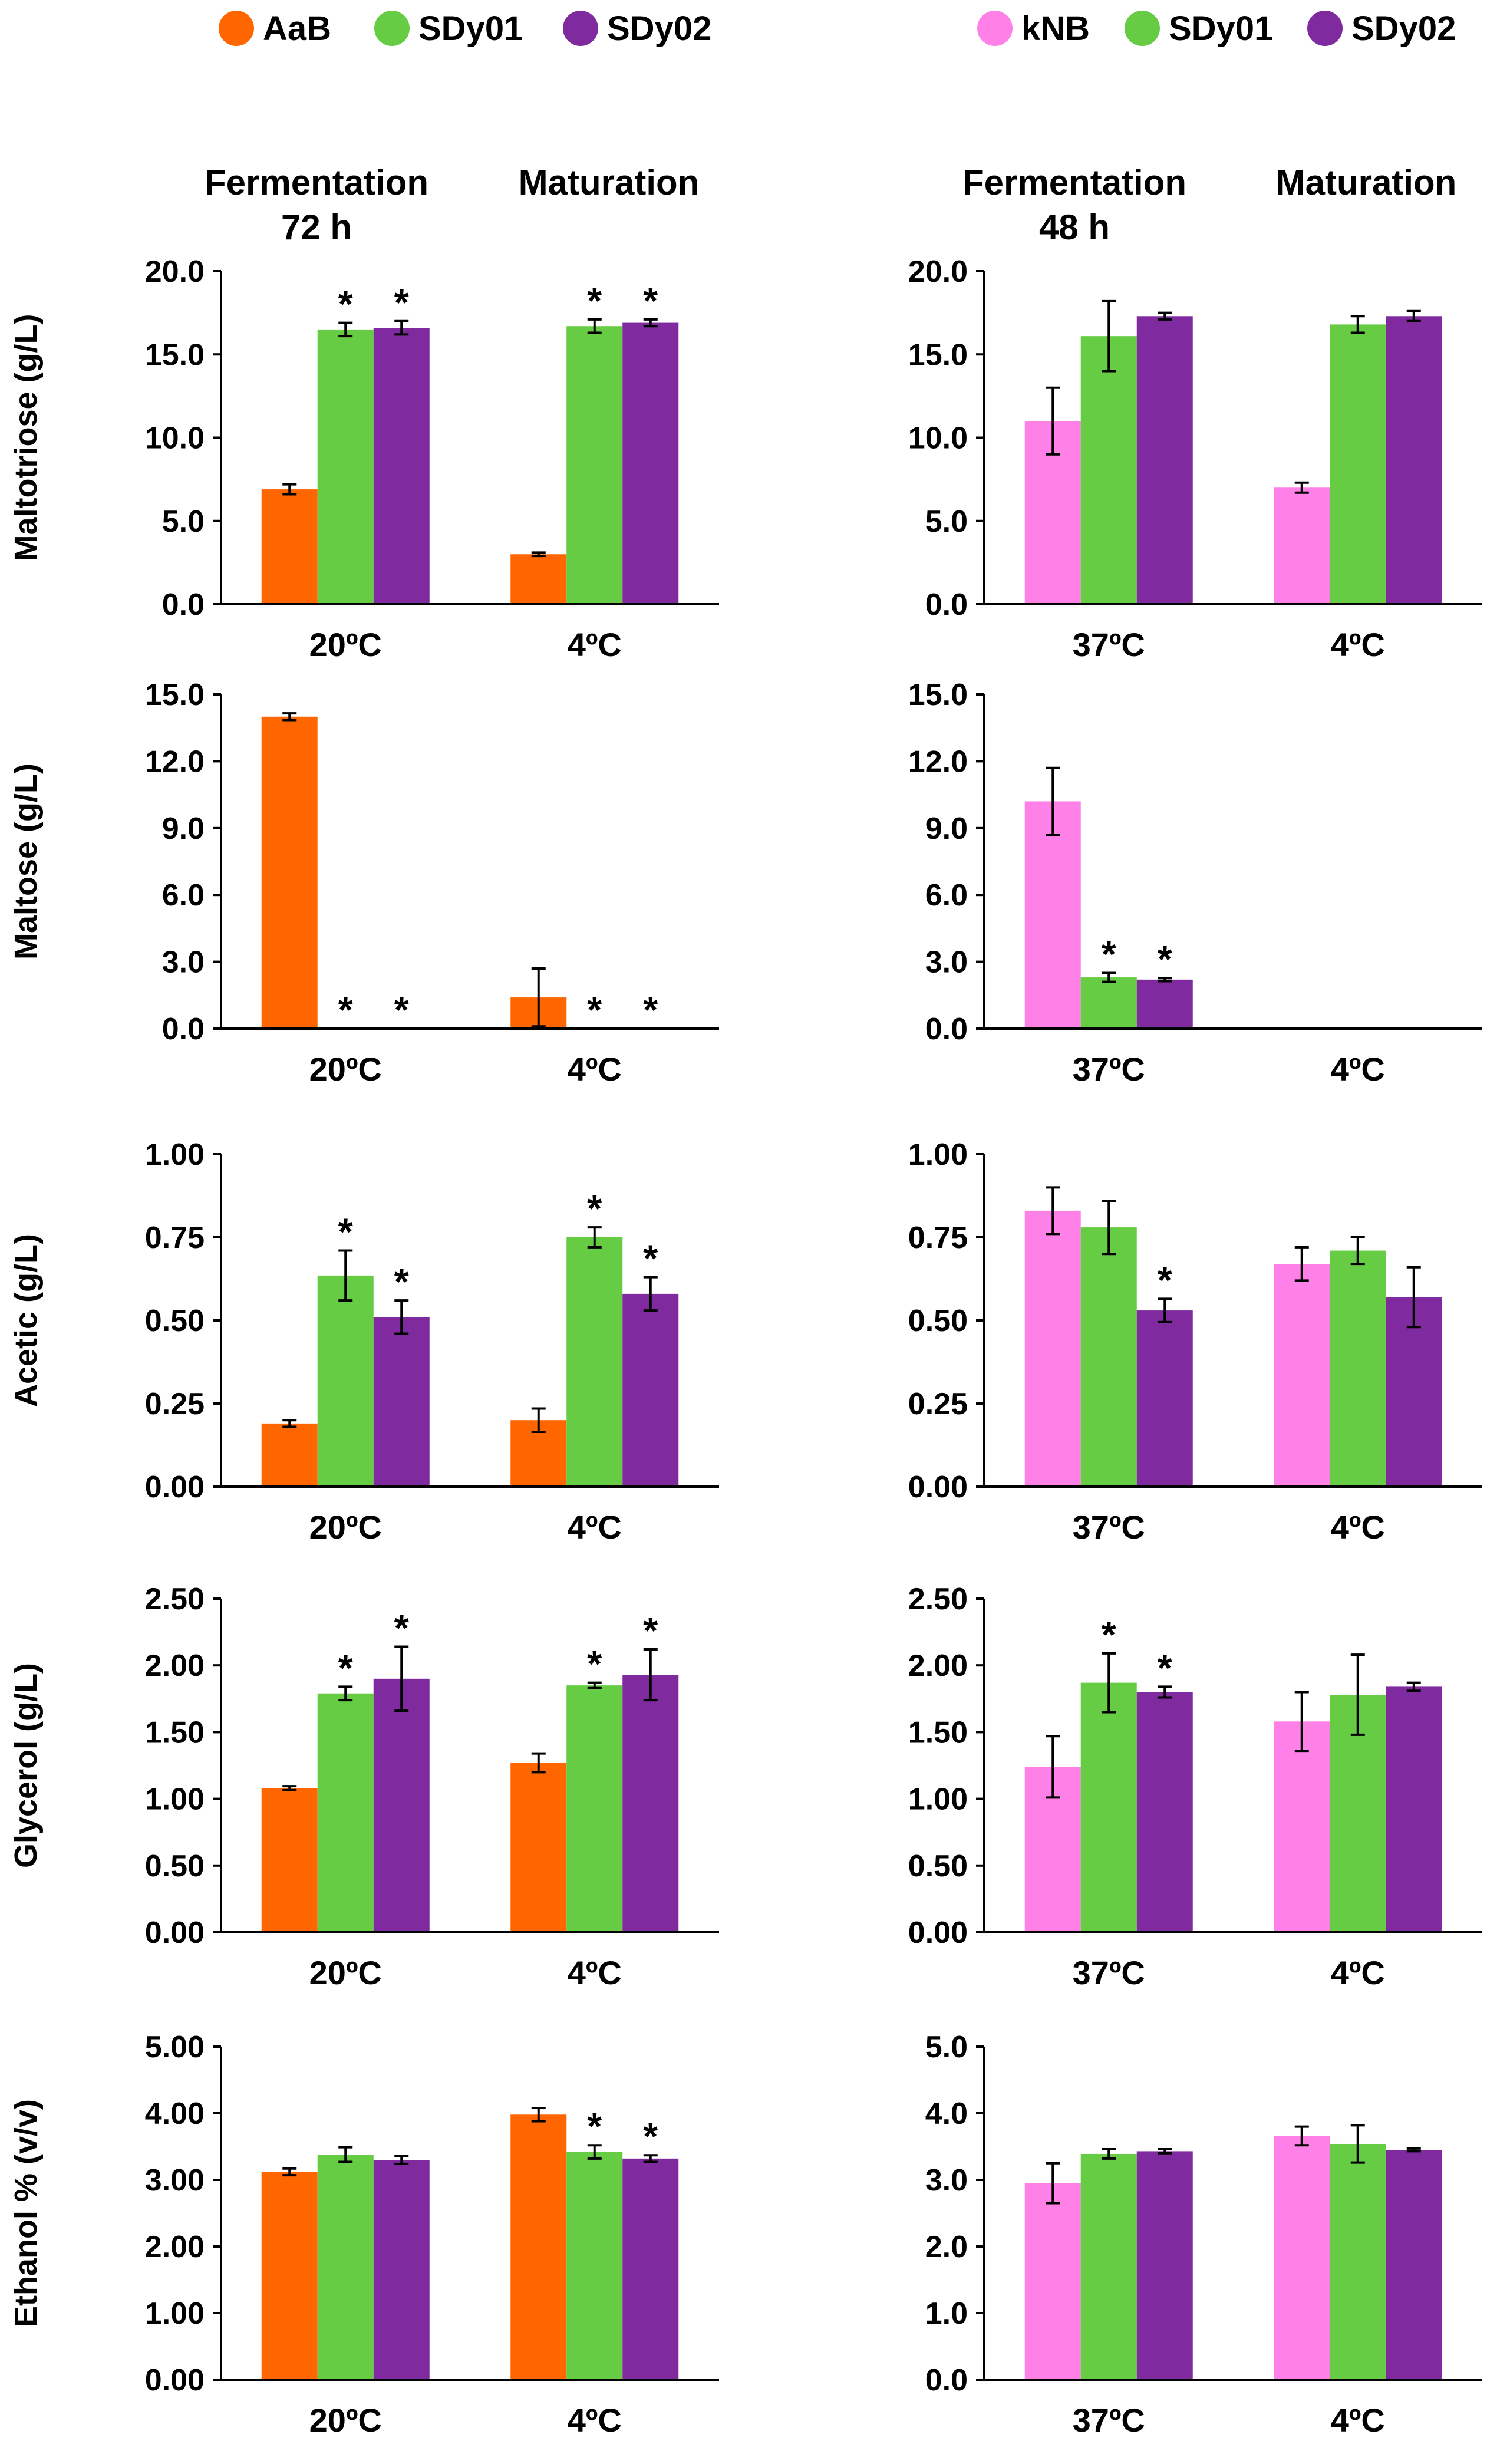 Image resolution: width=1487 pixels, height=2464 pixels. What do you see at coordinates (938, 762) in the screenshot?
I see `y-tick-label: 12.0` at bounding box center [938, 762].